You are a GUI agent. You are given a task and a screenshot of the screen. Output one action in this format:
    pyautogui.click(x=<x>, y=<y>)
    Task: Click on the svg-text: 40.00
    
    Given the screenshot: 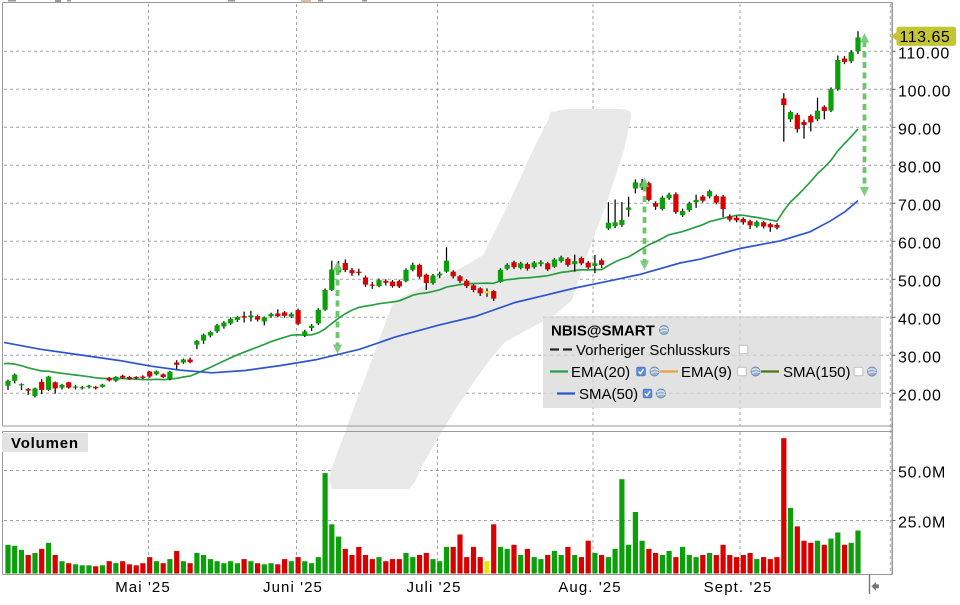 What is the action you would take?
    pyautogui.click(x=920, y=319)
    